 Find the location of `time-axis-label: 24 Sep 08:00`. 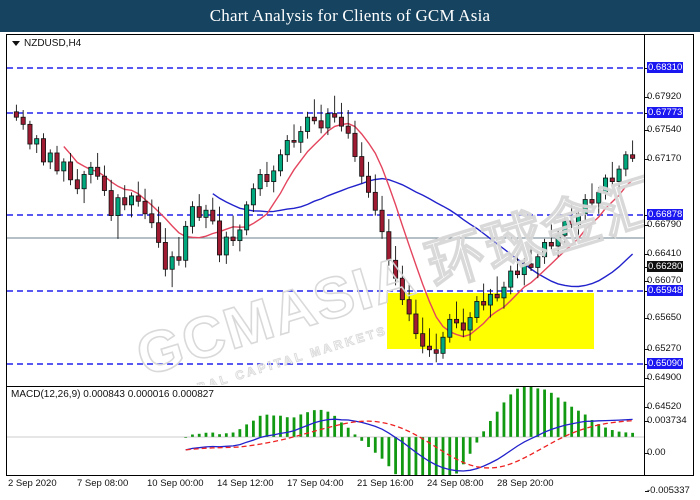

time-axis-label: 24 Sep 08:00 is located at coordinates (455, 483).